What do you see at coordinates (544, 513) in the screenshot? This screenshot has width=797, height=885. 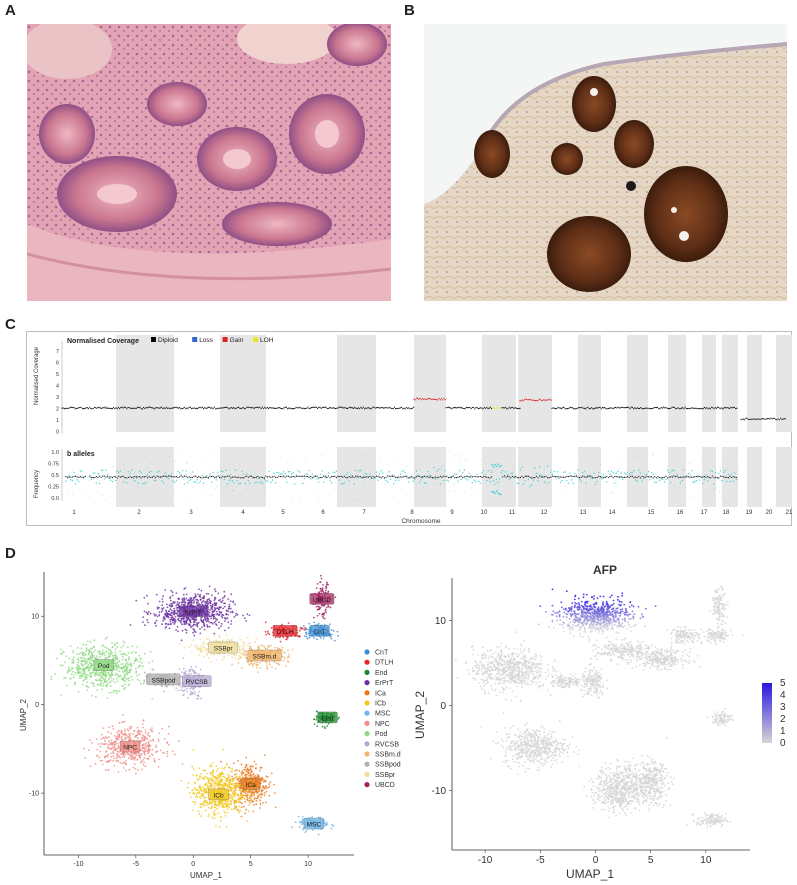 I see `chromosome-label: 12` at bounding box center [544, 513].